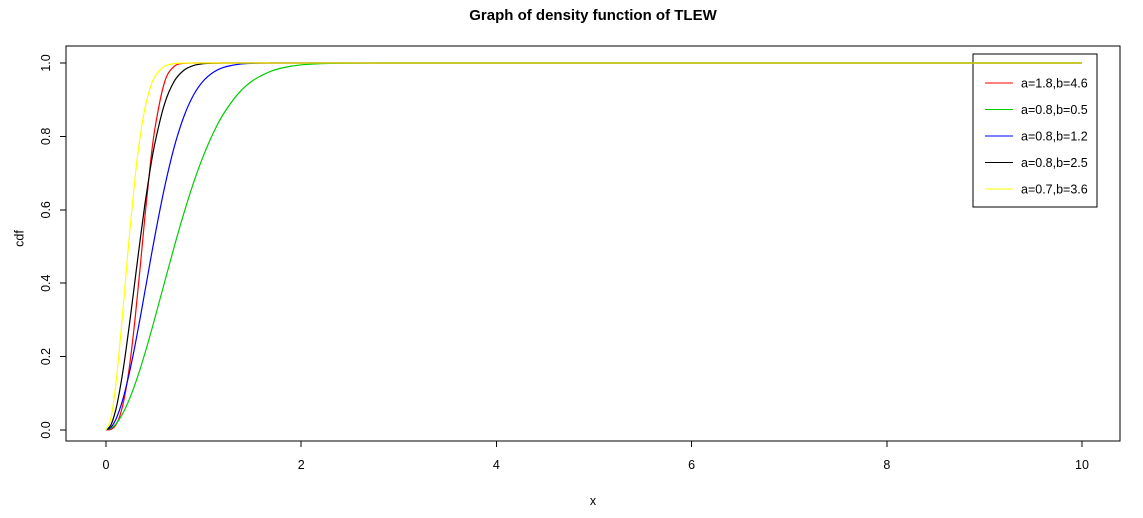 This screenshot has height=518, width=1143. I want to click on legend-entry: a=0.7,b=3.6, so click(1036, 190).